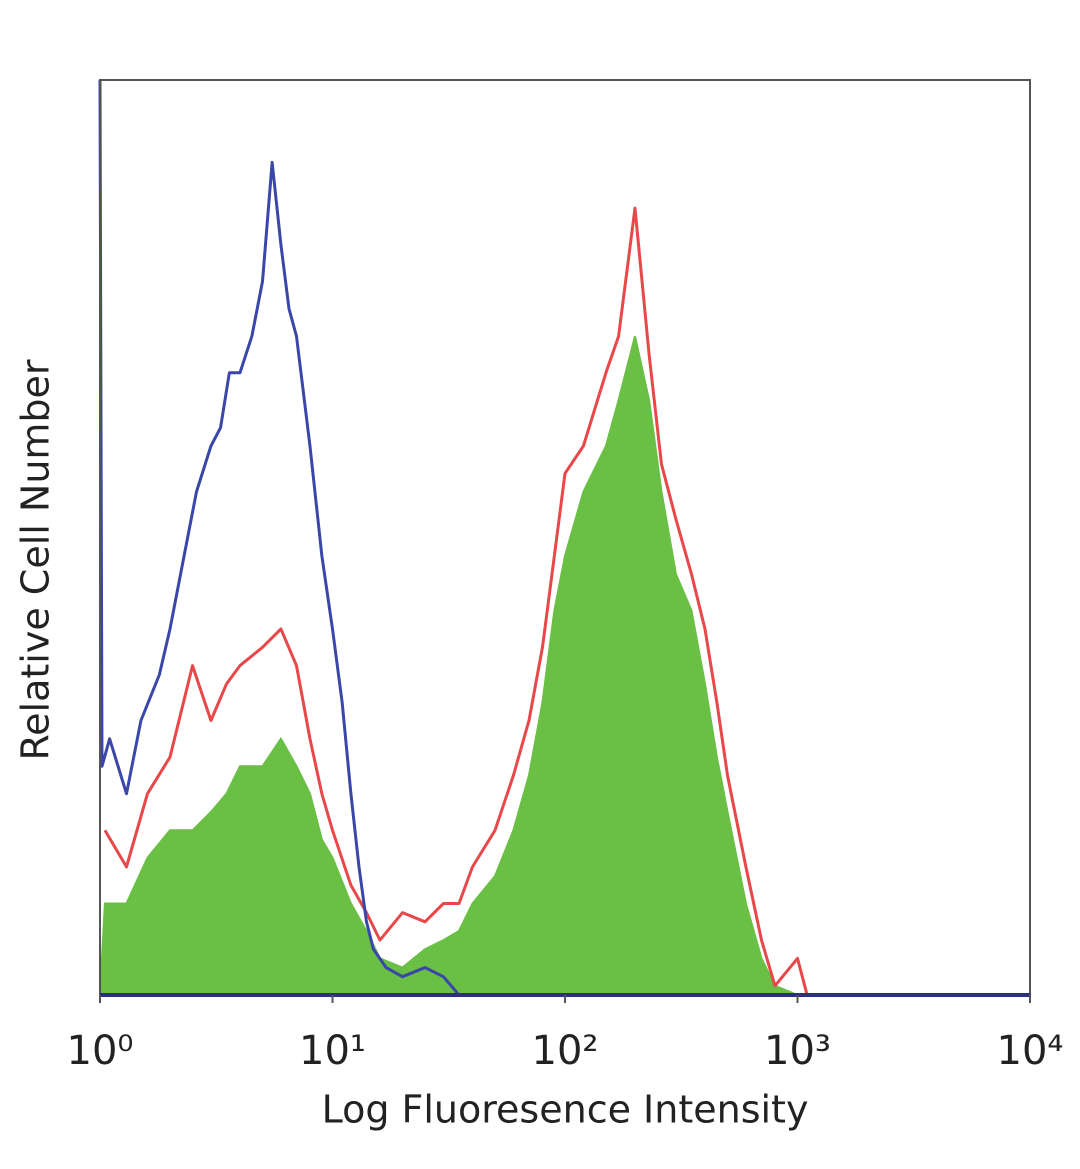  I want to click on x-tick-label: 10³, so click(797, 1051).